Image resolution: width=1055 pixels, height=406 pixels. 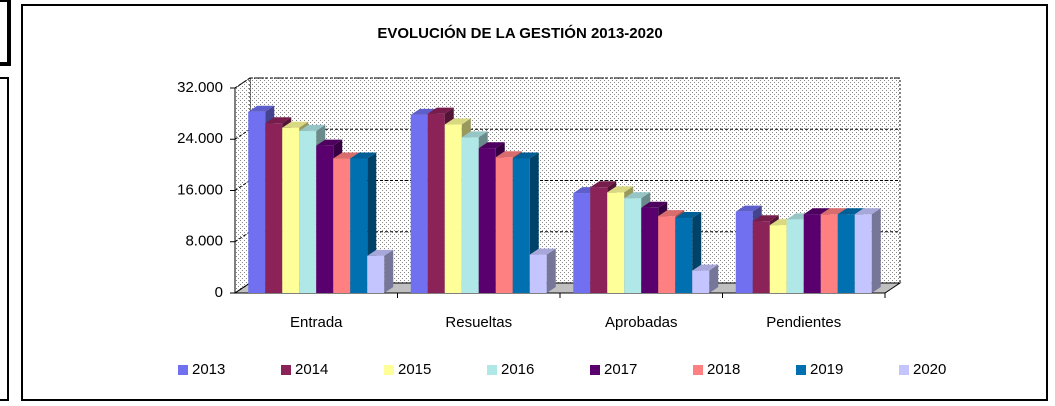 I want to click on legend-label: 2018, so click(x=723, y=369).